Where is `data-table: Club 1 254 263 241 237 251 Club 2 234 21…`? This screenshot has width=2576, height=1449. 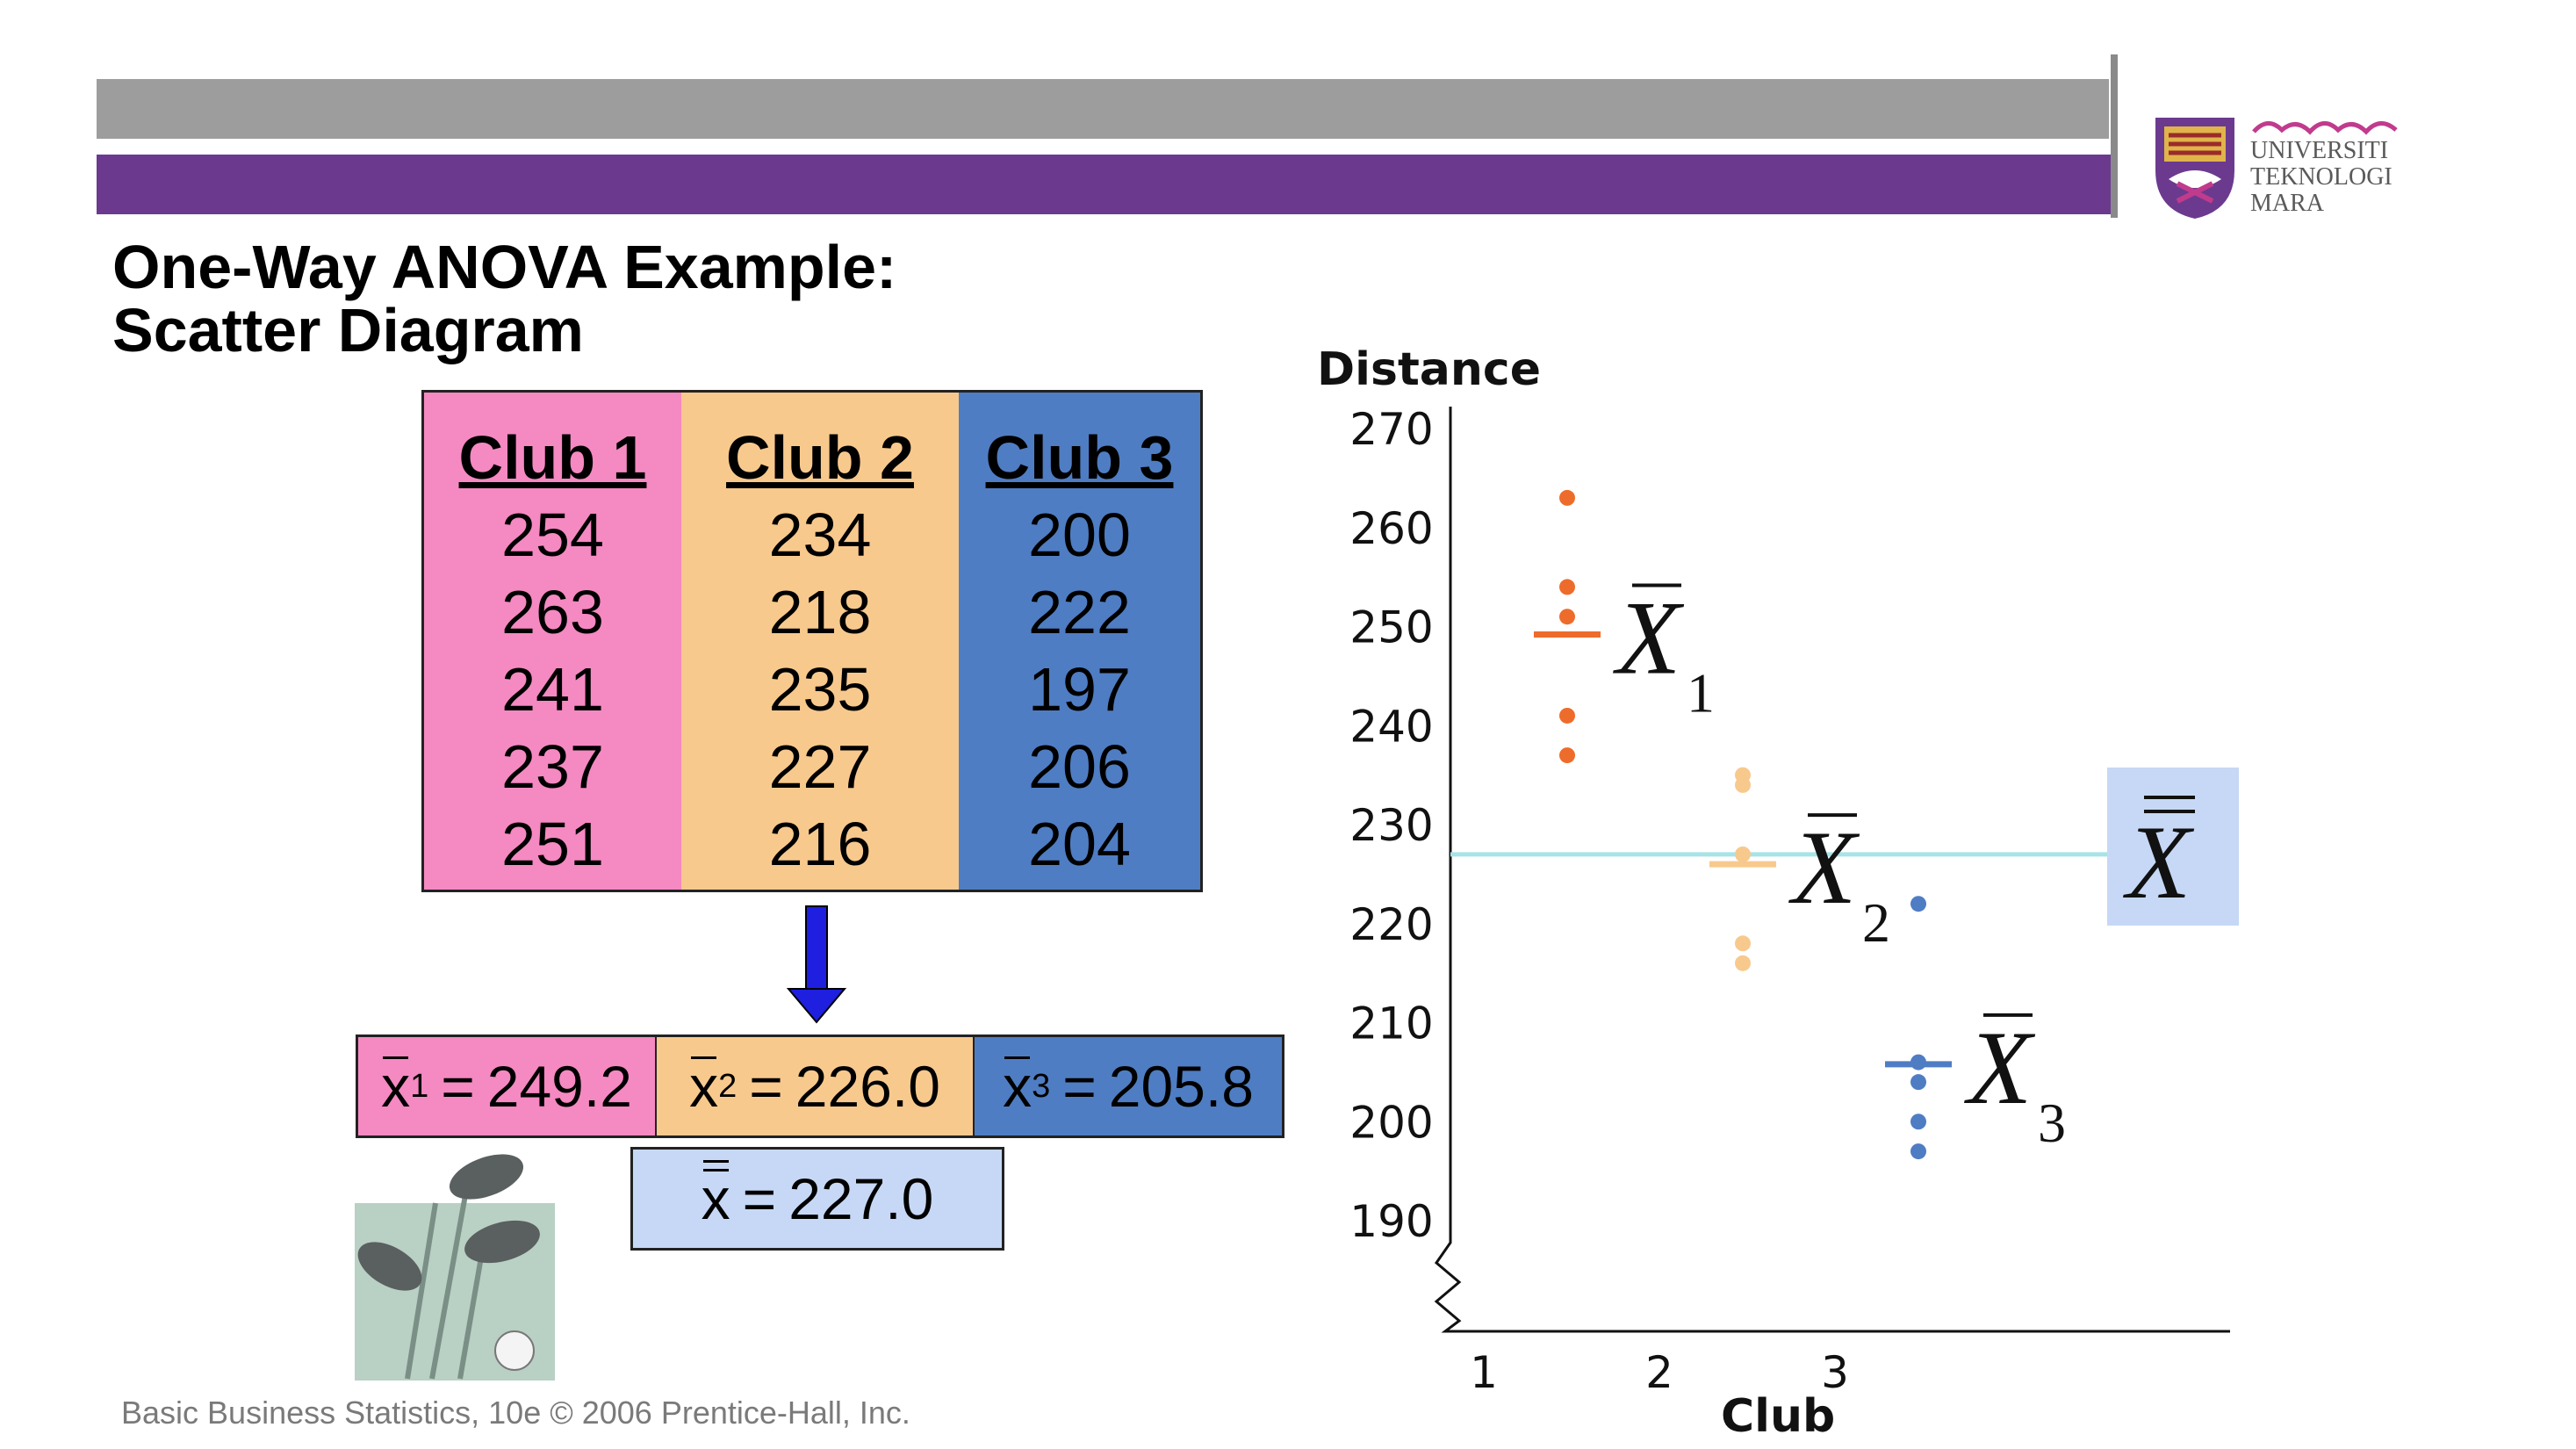 data-table: Club 1 254 263 241 237 251 Club 2 234 21… is located at coordinates (812, 641).